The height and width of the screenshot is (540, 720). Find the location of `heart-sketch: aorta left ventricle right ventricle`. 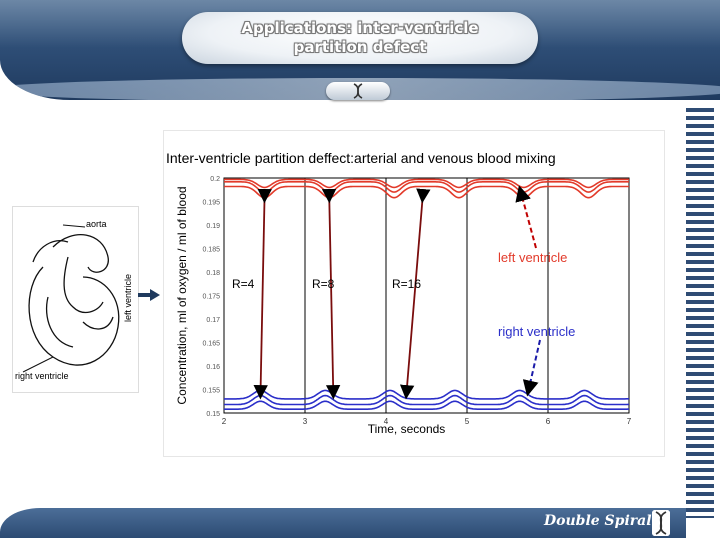

heart-sketch: aorta left ventricle right ventricle is located at coordinates (74, 300).